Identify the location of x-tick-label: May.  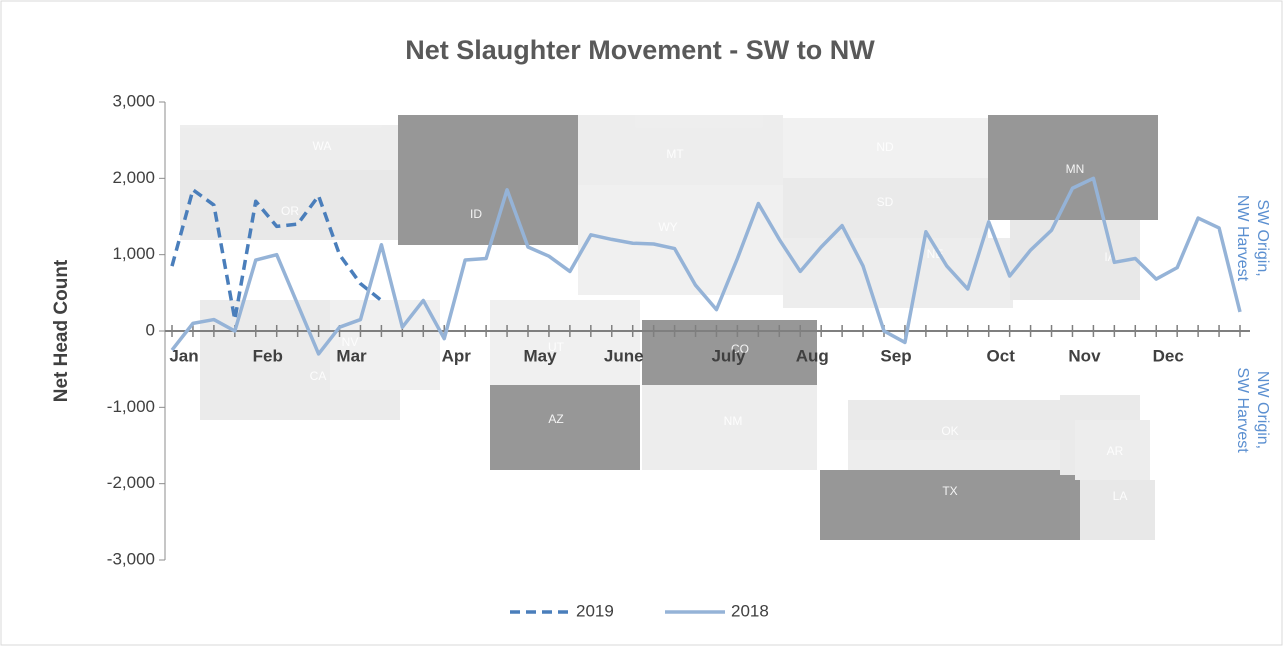
(540, 355).